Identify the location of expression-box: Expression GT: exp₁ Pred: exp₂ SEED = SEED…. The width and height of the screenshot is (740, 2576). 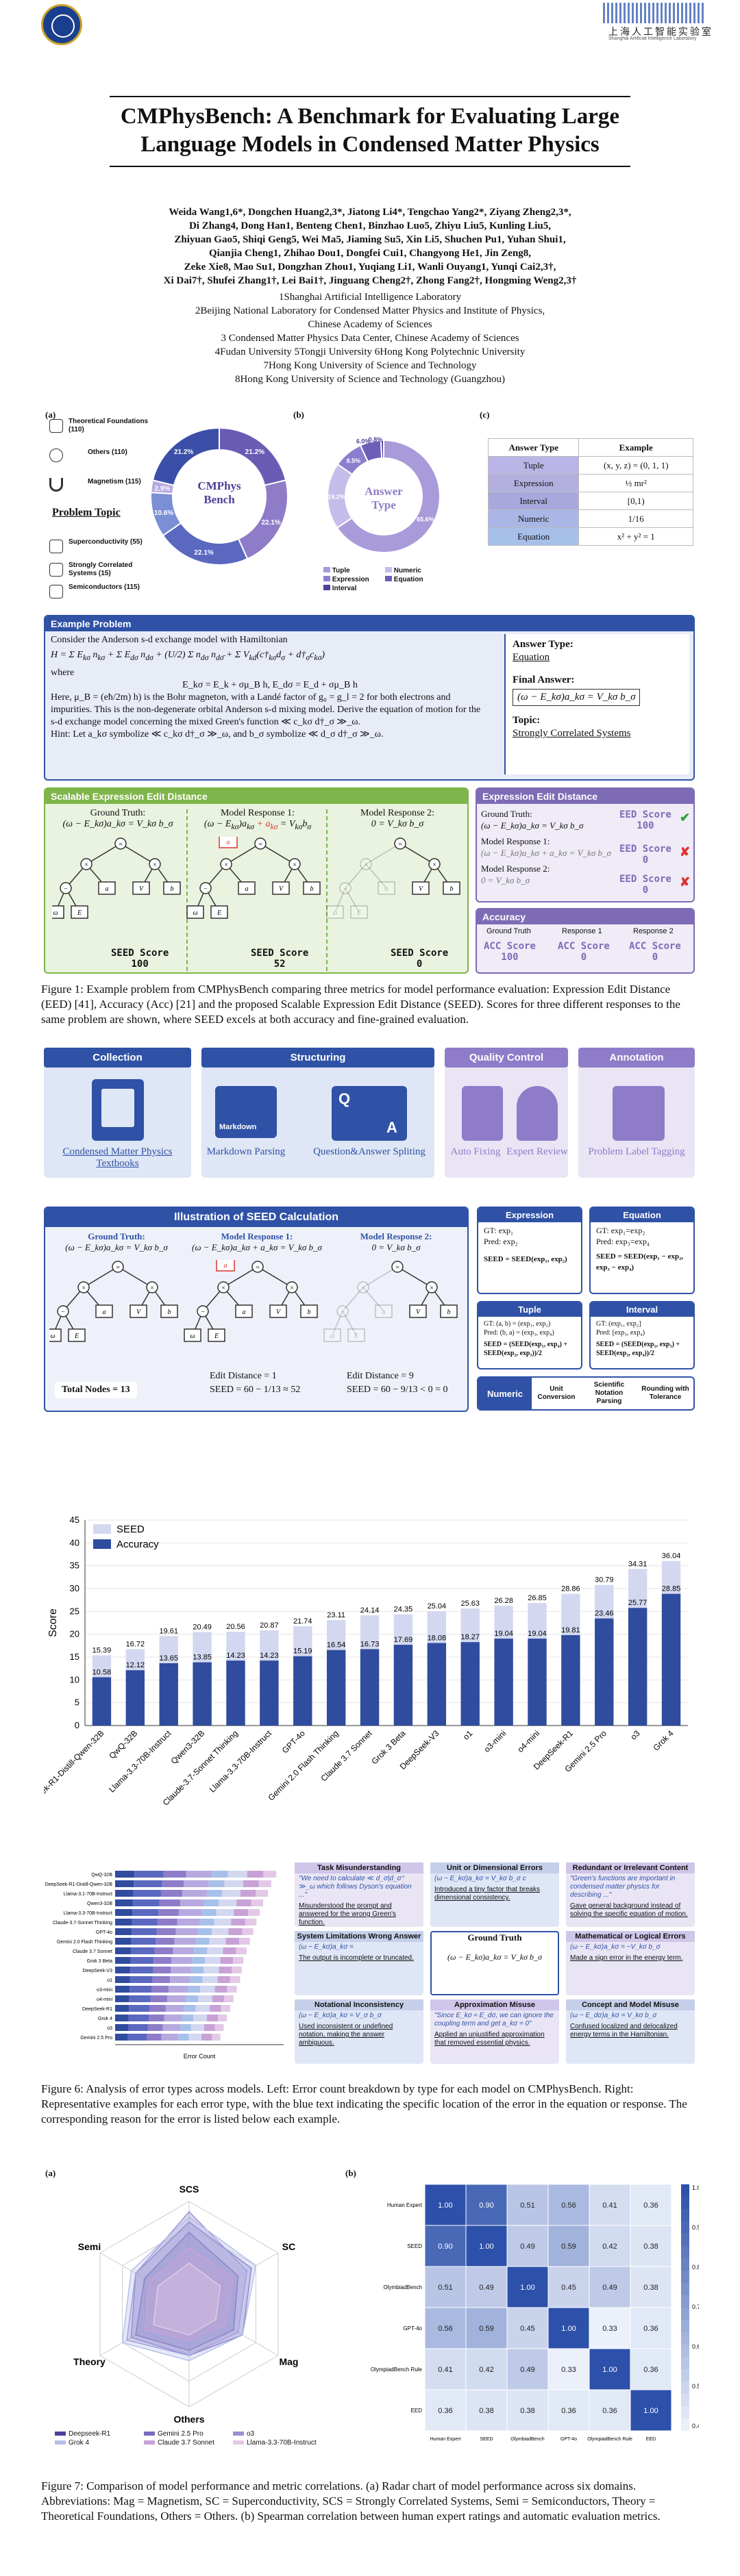
(529, 1250).